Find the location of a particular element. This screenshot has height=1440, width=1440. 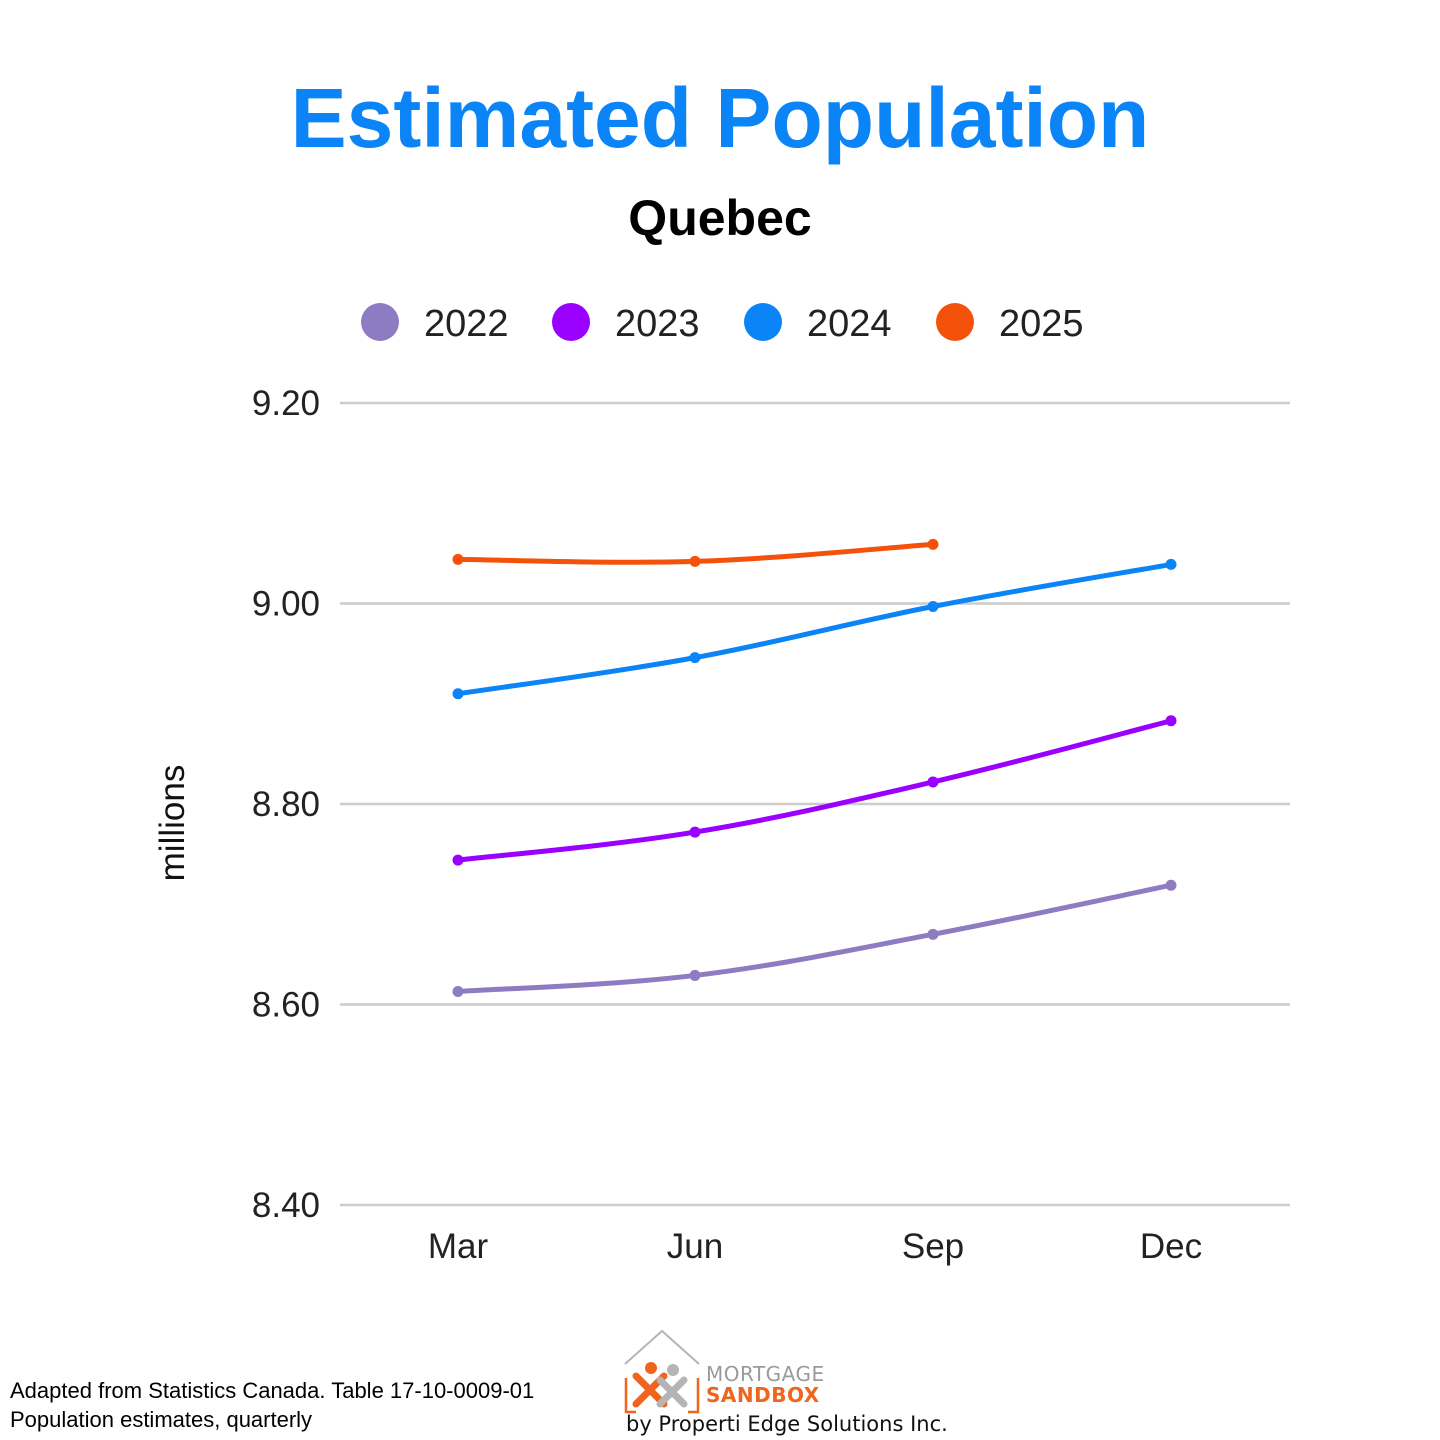

series-2024 is located at coordinates (814, 629).